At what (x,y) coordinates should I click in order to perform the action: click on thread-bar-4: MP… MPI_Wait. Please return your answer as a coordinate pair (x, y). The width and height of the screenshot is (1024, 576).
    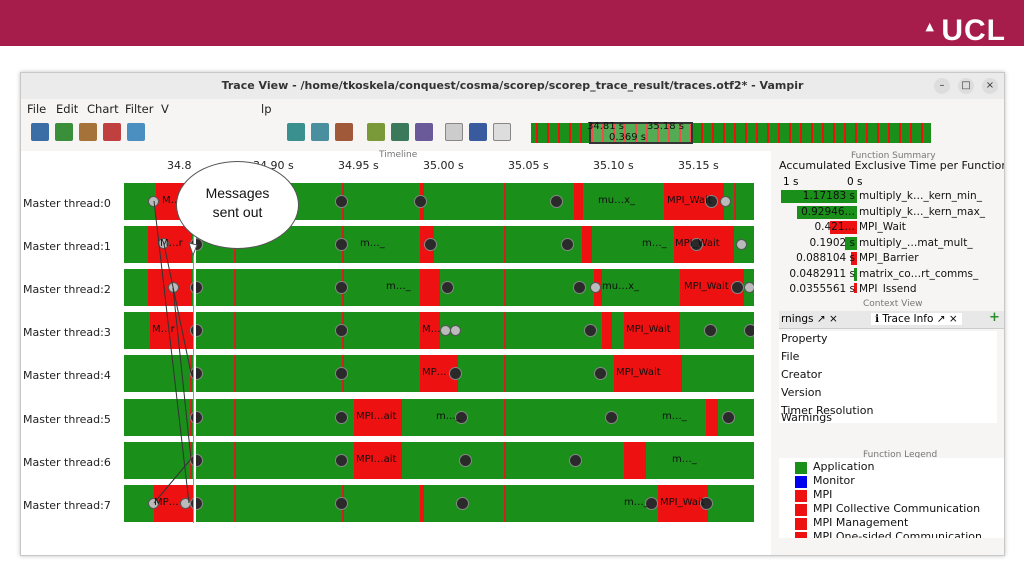
    Looking at the image, I should click on (439, 373).